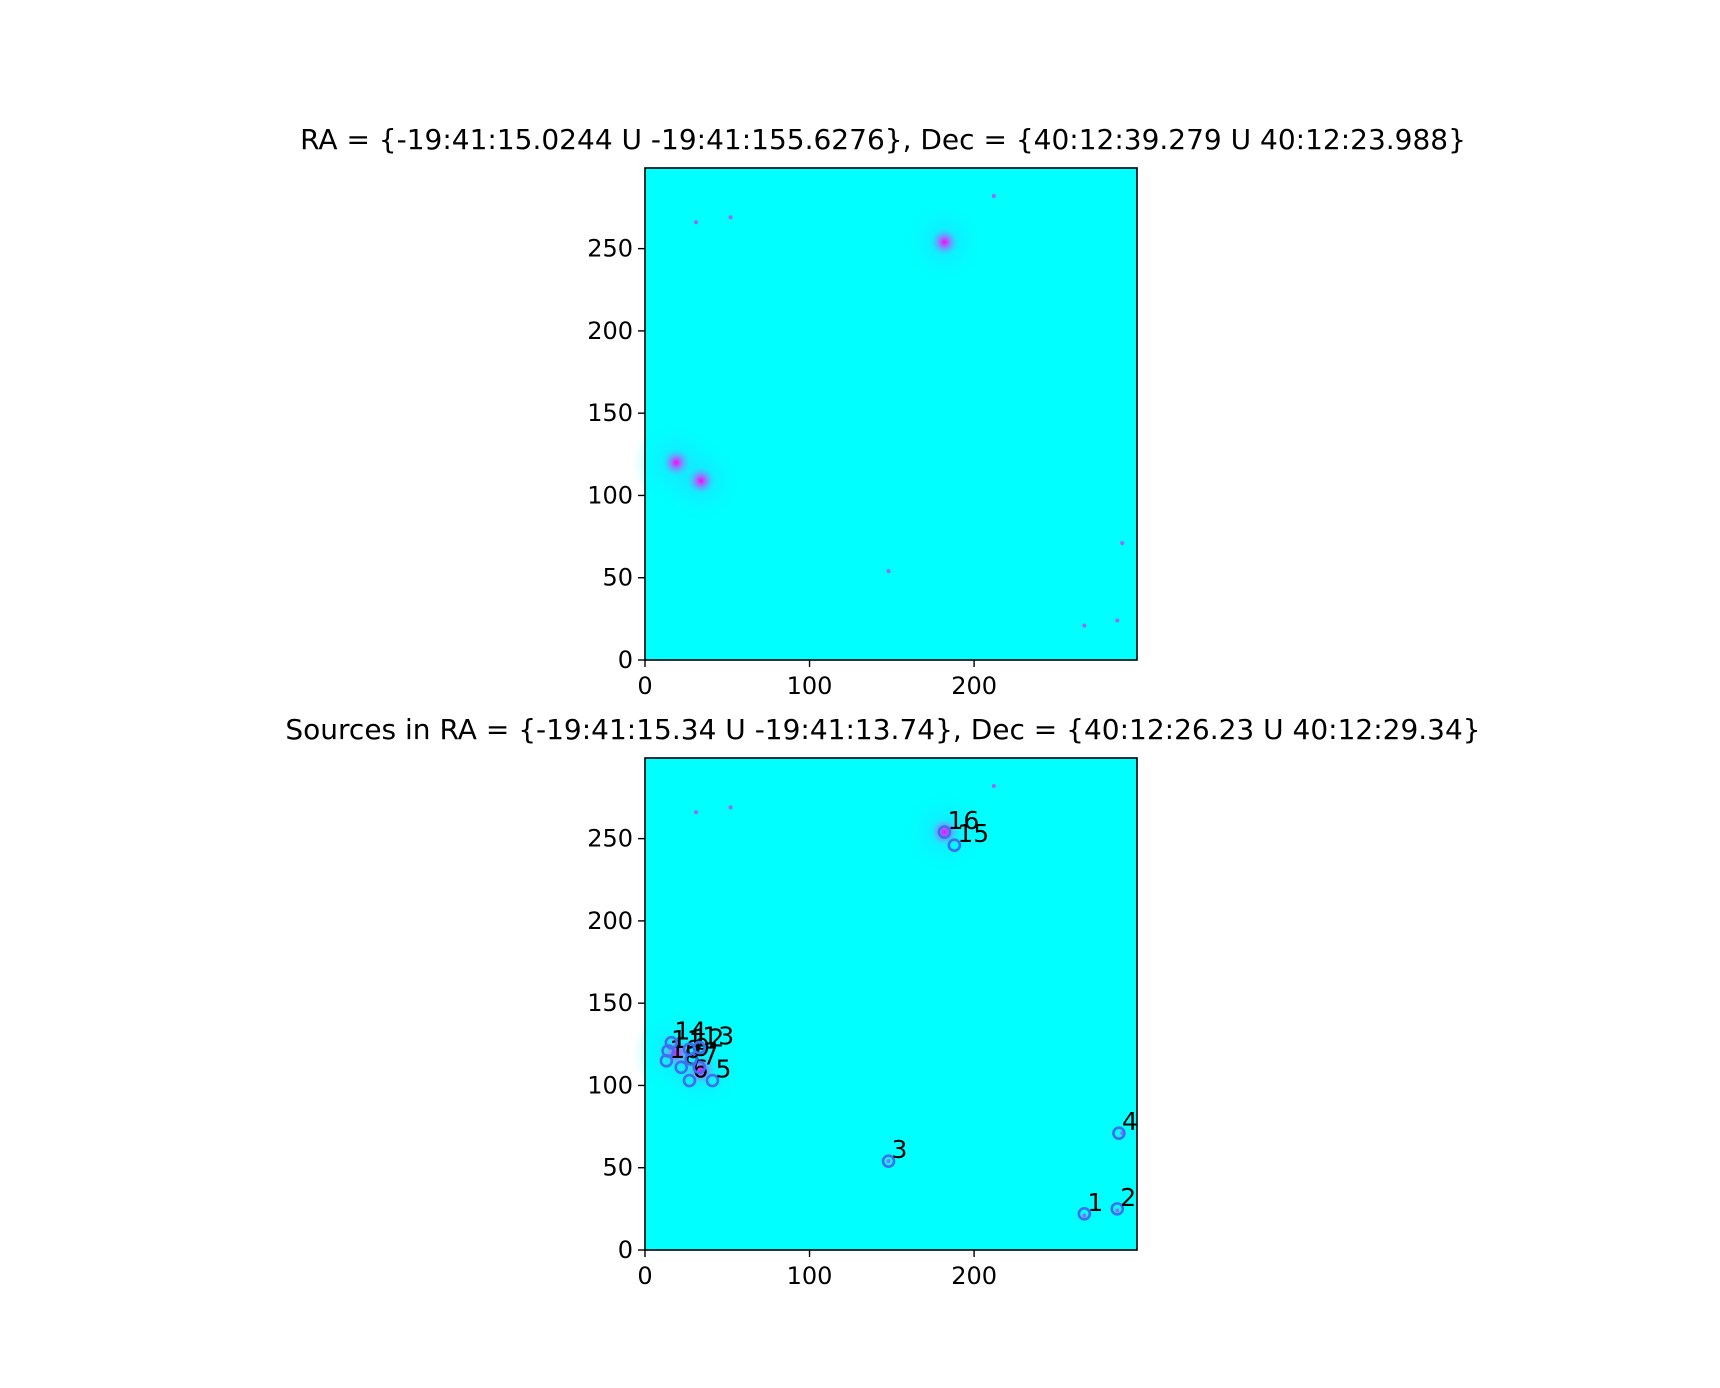 This screenshot has height=1388, width=1720. I want to click on top-axis-ticks: 0 100 200 0 50 100 150 200 250, so click(792, 467).